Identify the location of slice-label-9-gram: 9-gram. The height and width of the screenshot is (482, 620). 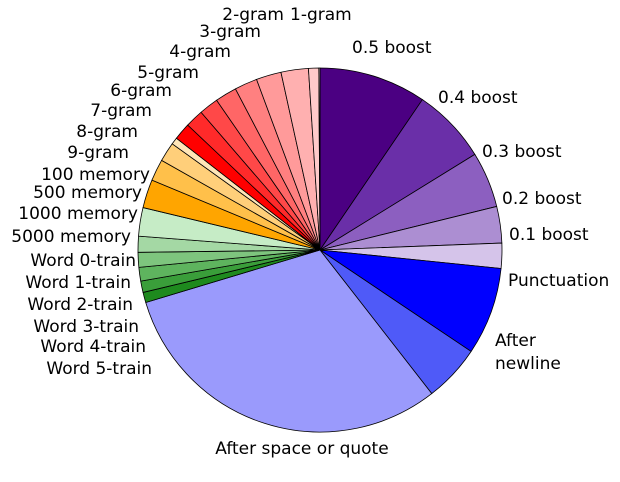
(98, 153).